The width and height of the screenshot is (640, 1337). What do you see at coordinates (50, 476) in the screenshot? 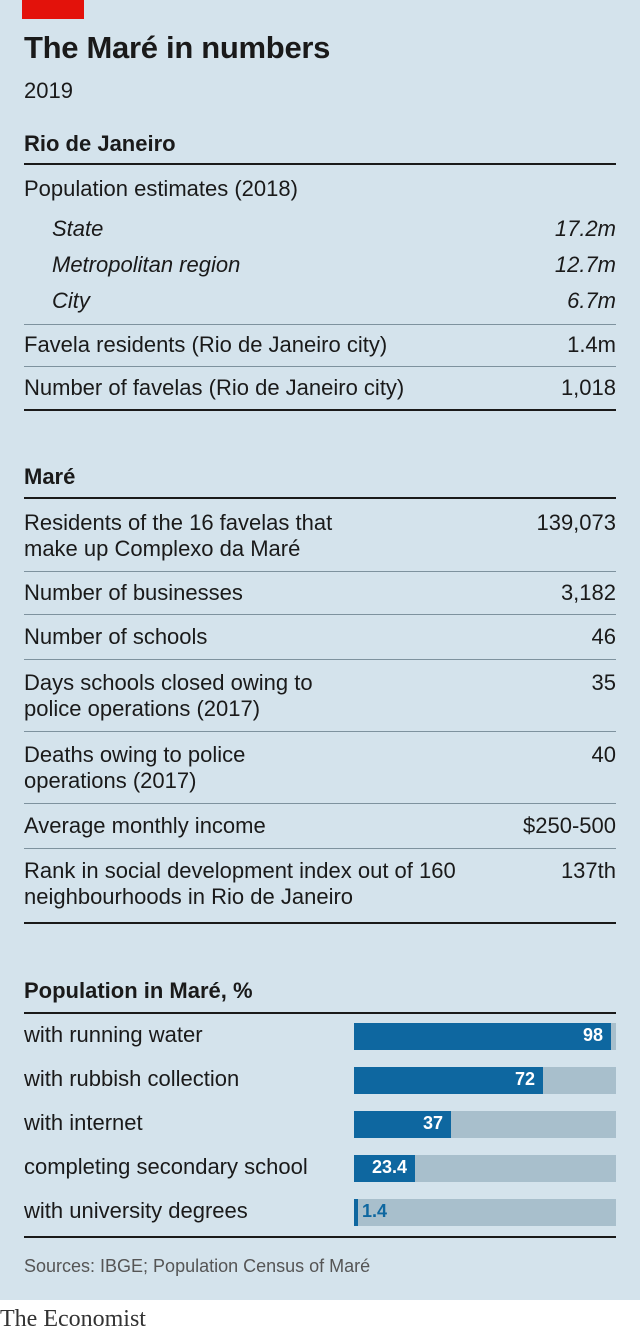
I see `section-heading-mare: Maré` at bounding box center [50, 476].